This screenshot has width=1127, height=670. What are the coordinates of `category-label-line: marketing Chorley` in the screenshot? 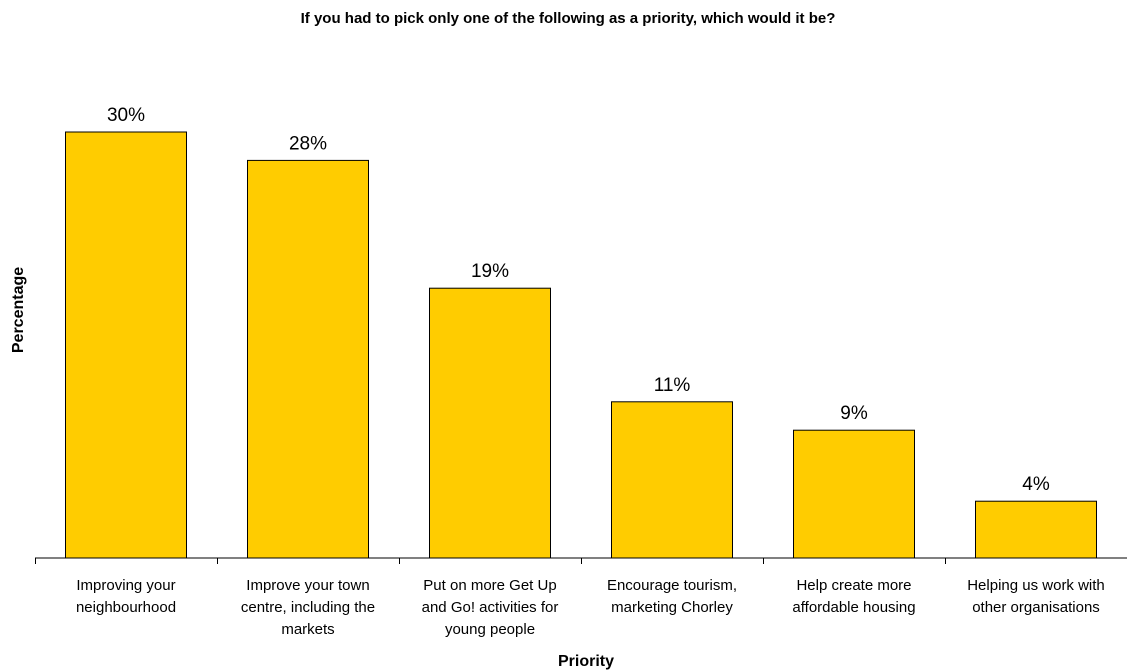 It's located at (672, 607).